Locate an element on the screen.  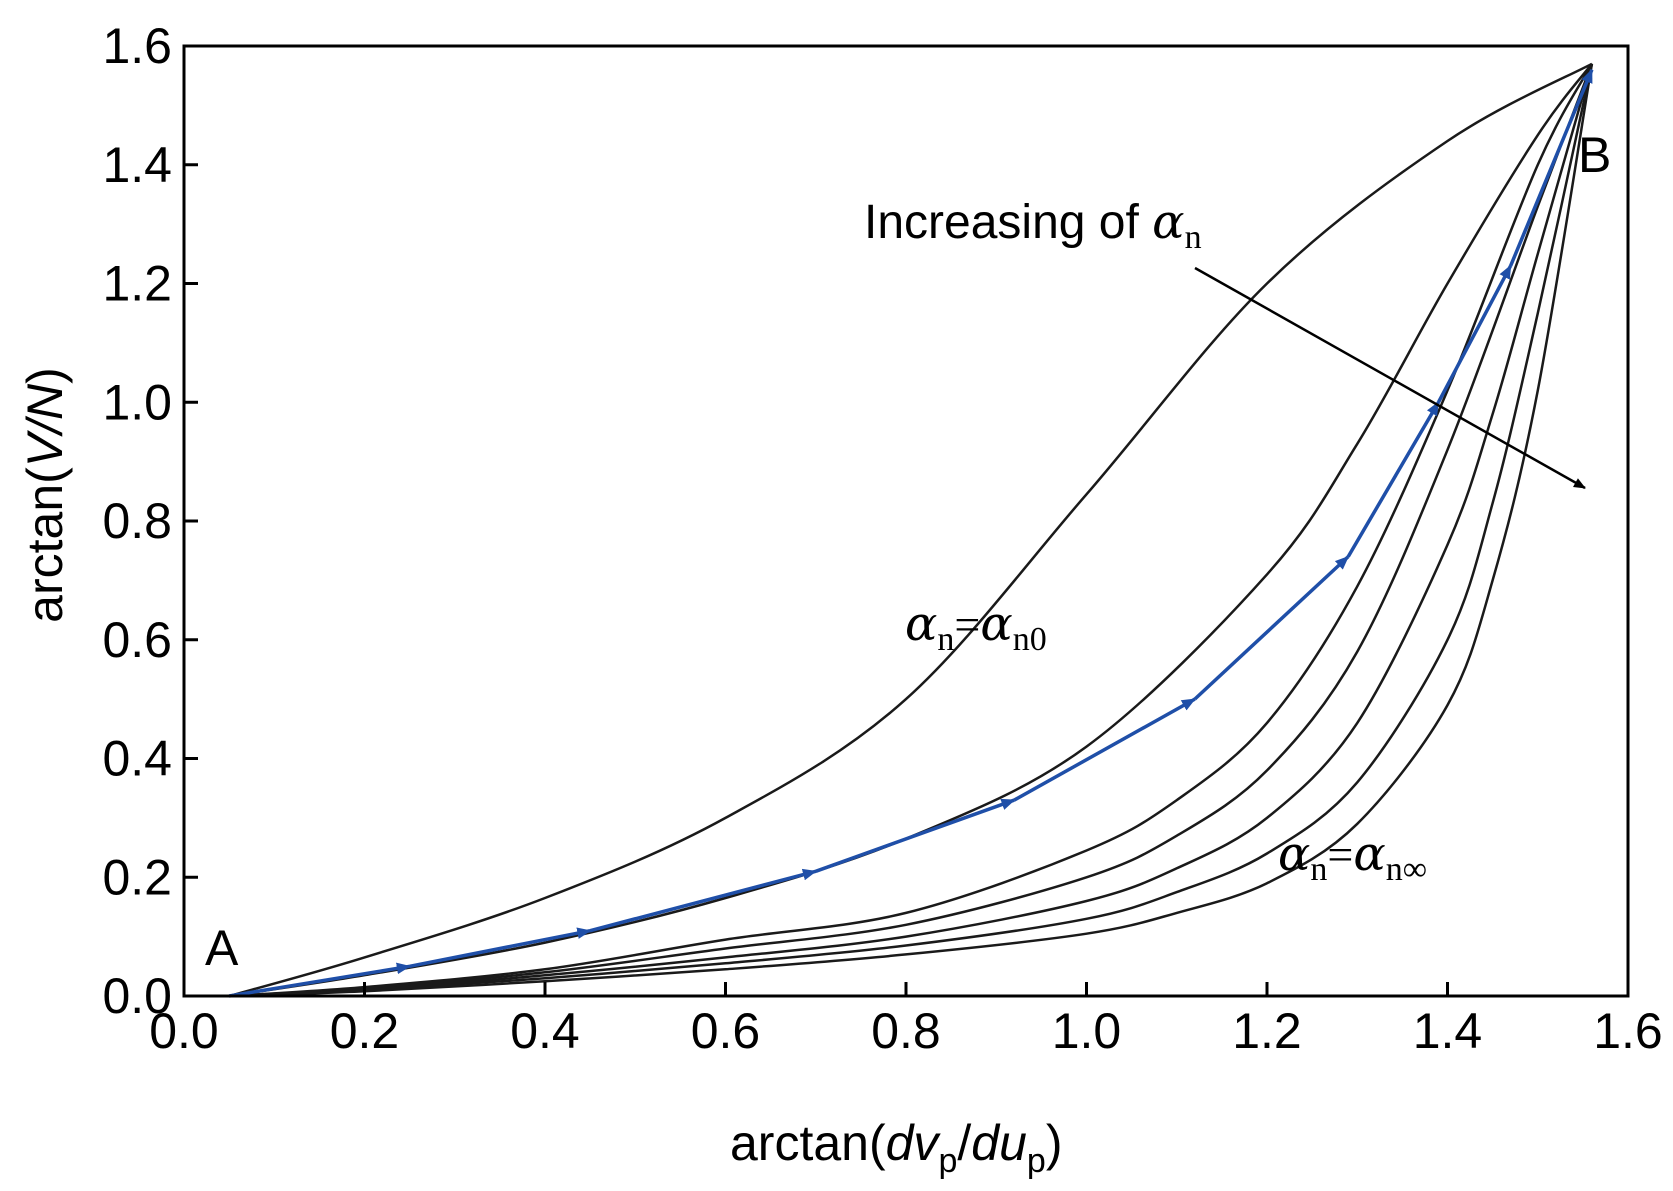
x-title-sub1: p is located at coordinates (947, 1161).